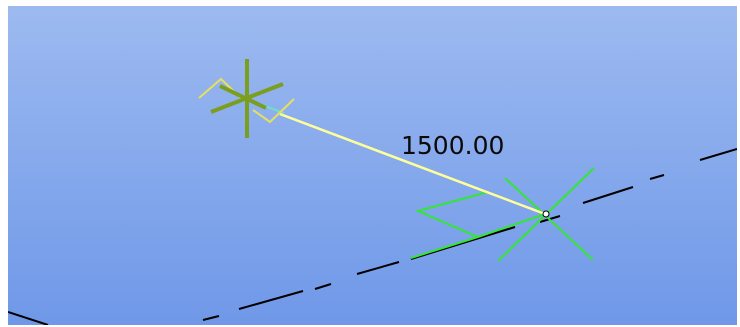 The width and height of the screenshot is (740, 327). What do you see at coordinates (412, 164) in the screenshot?
I see `dimension-line` at bounding box center [412, 164].